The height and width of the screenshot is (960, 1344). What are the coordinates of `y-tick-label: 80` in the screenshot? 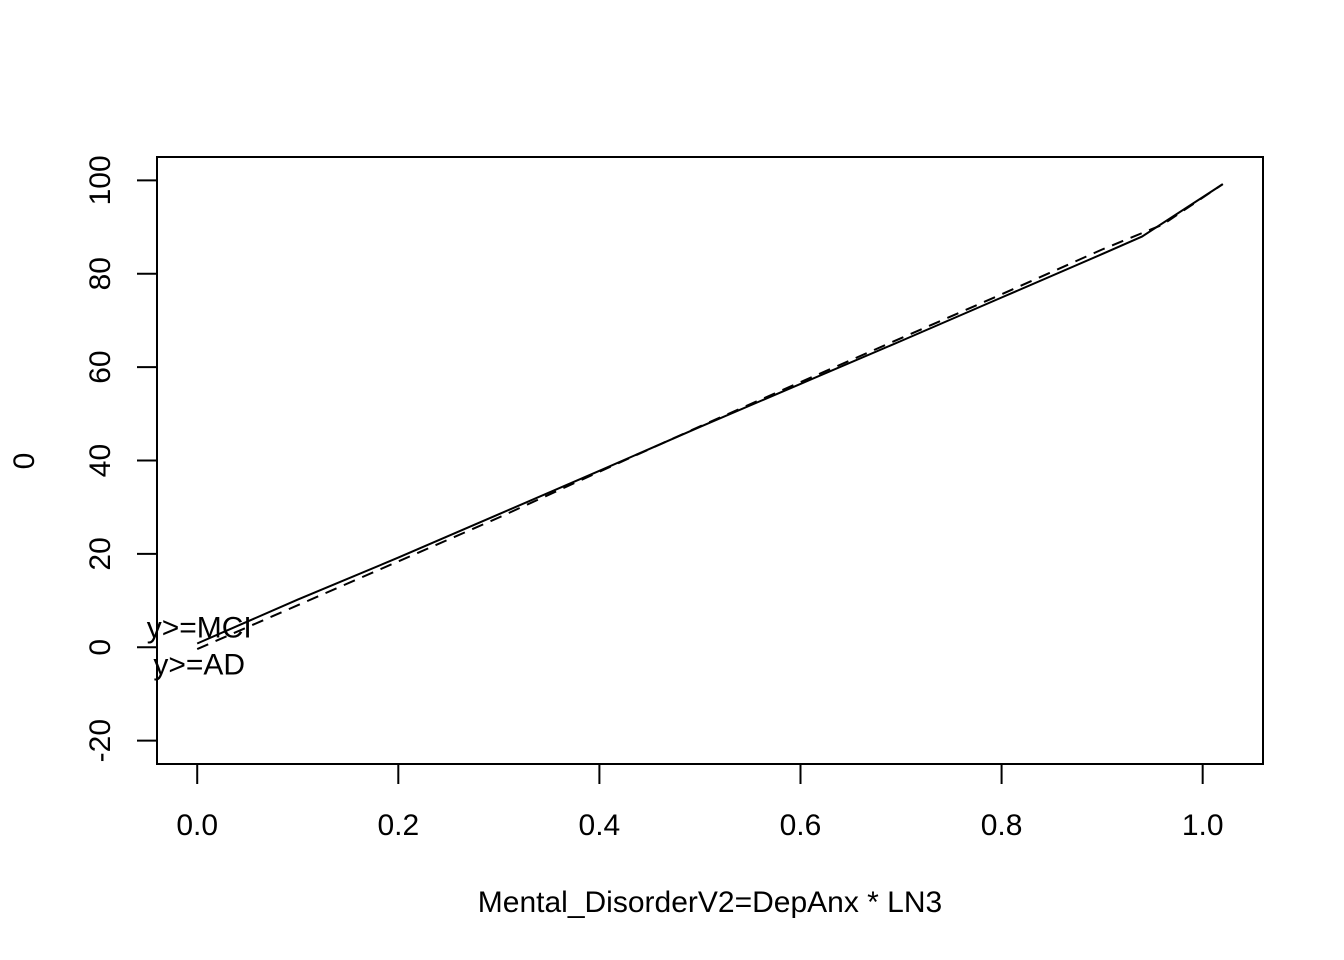 It's located at (100, 273).